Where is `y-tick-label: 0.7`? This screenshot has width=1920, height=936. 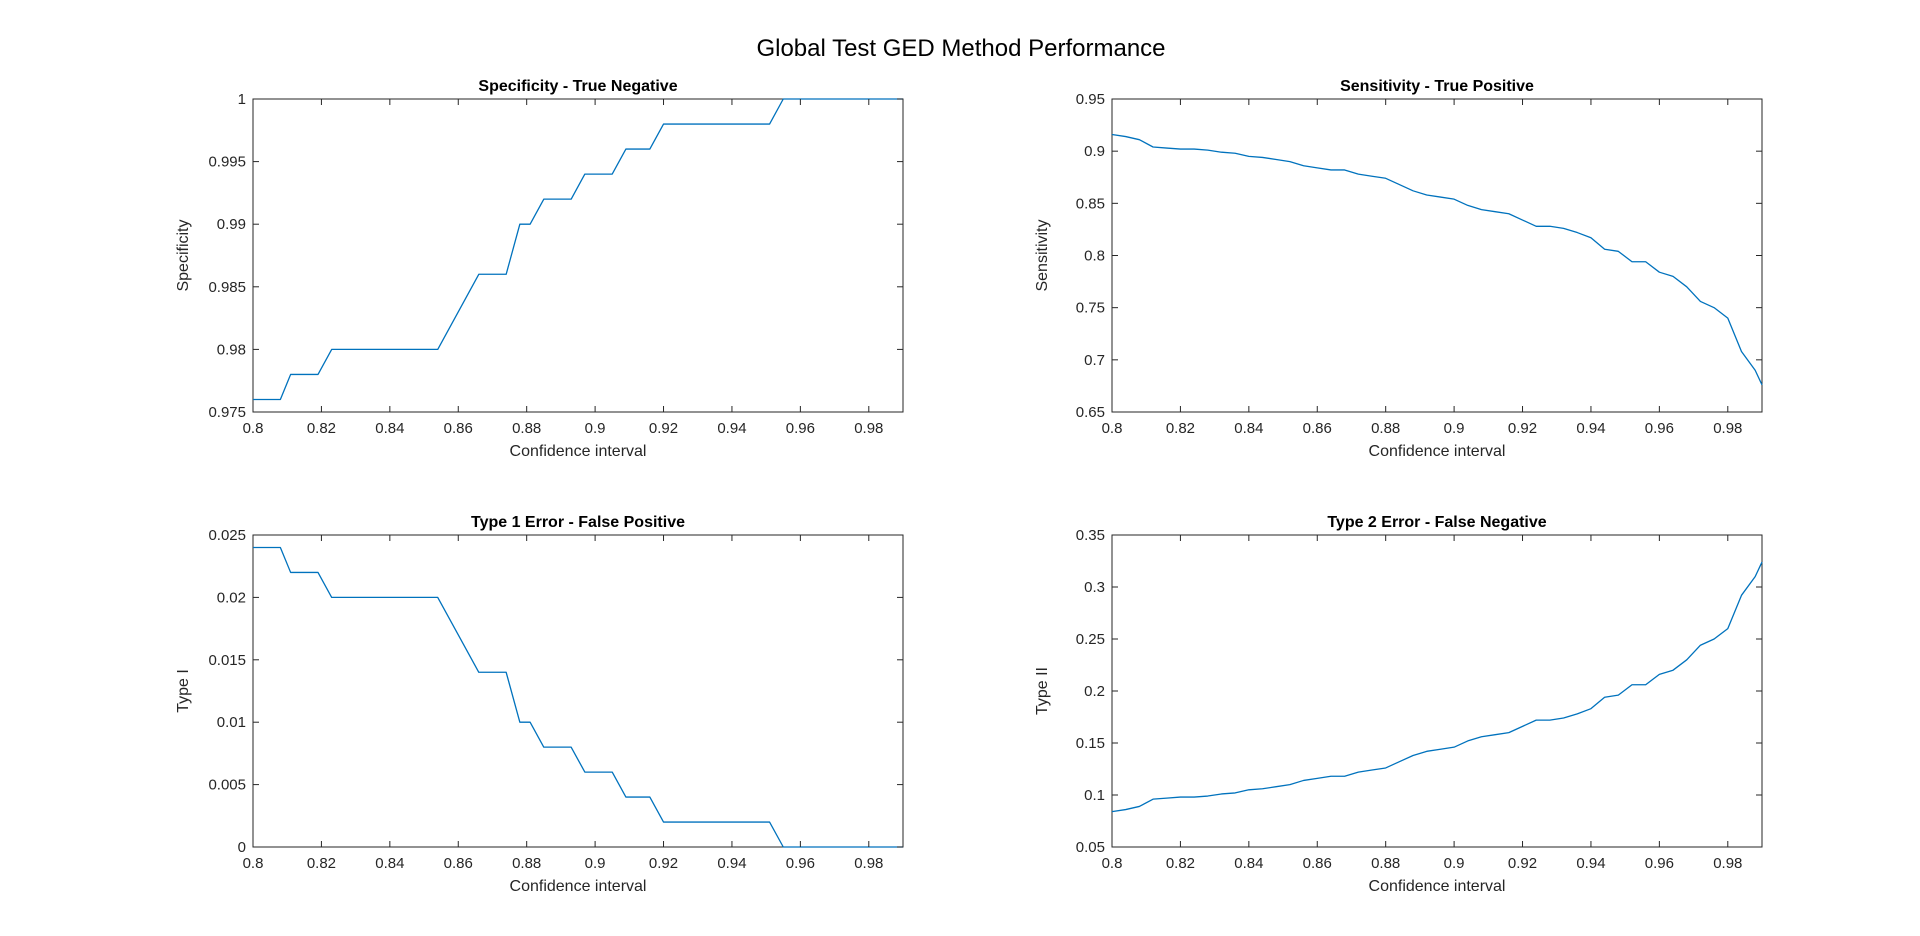 y-tick-label: 0.7 is located at coordinates (1094, 360).